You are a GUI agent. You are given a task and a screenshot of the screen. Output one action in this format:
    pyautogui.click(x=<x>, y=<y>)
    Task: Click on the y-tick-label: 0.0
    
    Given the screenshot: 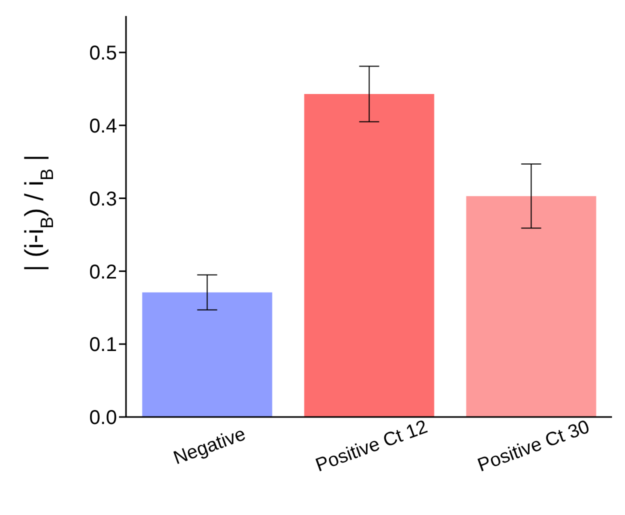 What is the action you would take?
    pyautogui.click(x=103, y=418)
    